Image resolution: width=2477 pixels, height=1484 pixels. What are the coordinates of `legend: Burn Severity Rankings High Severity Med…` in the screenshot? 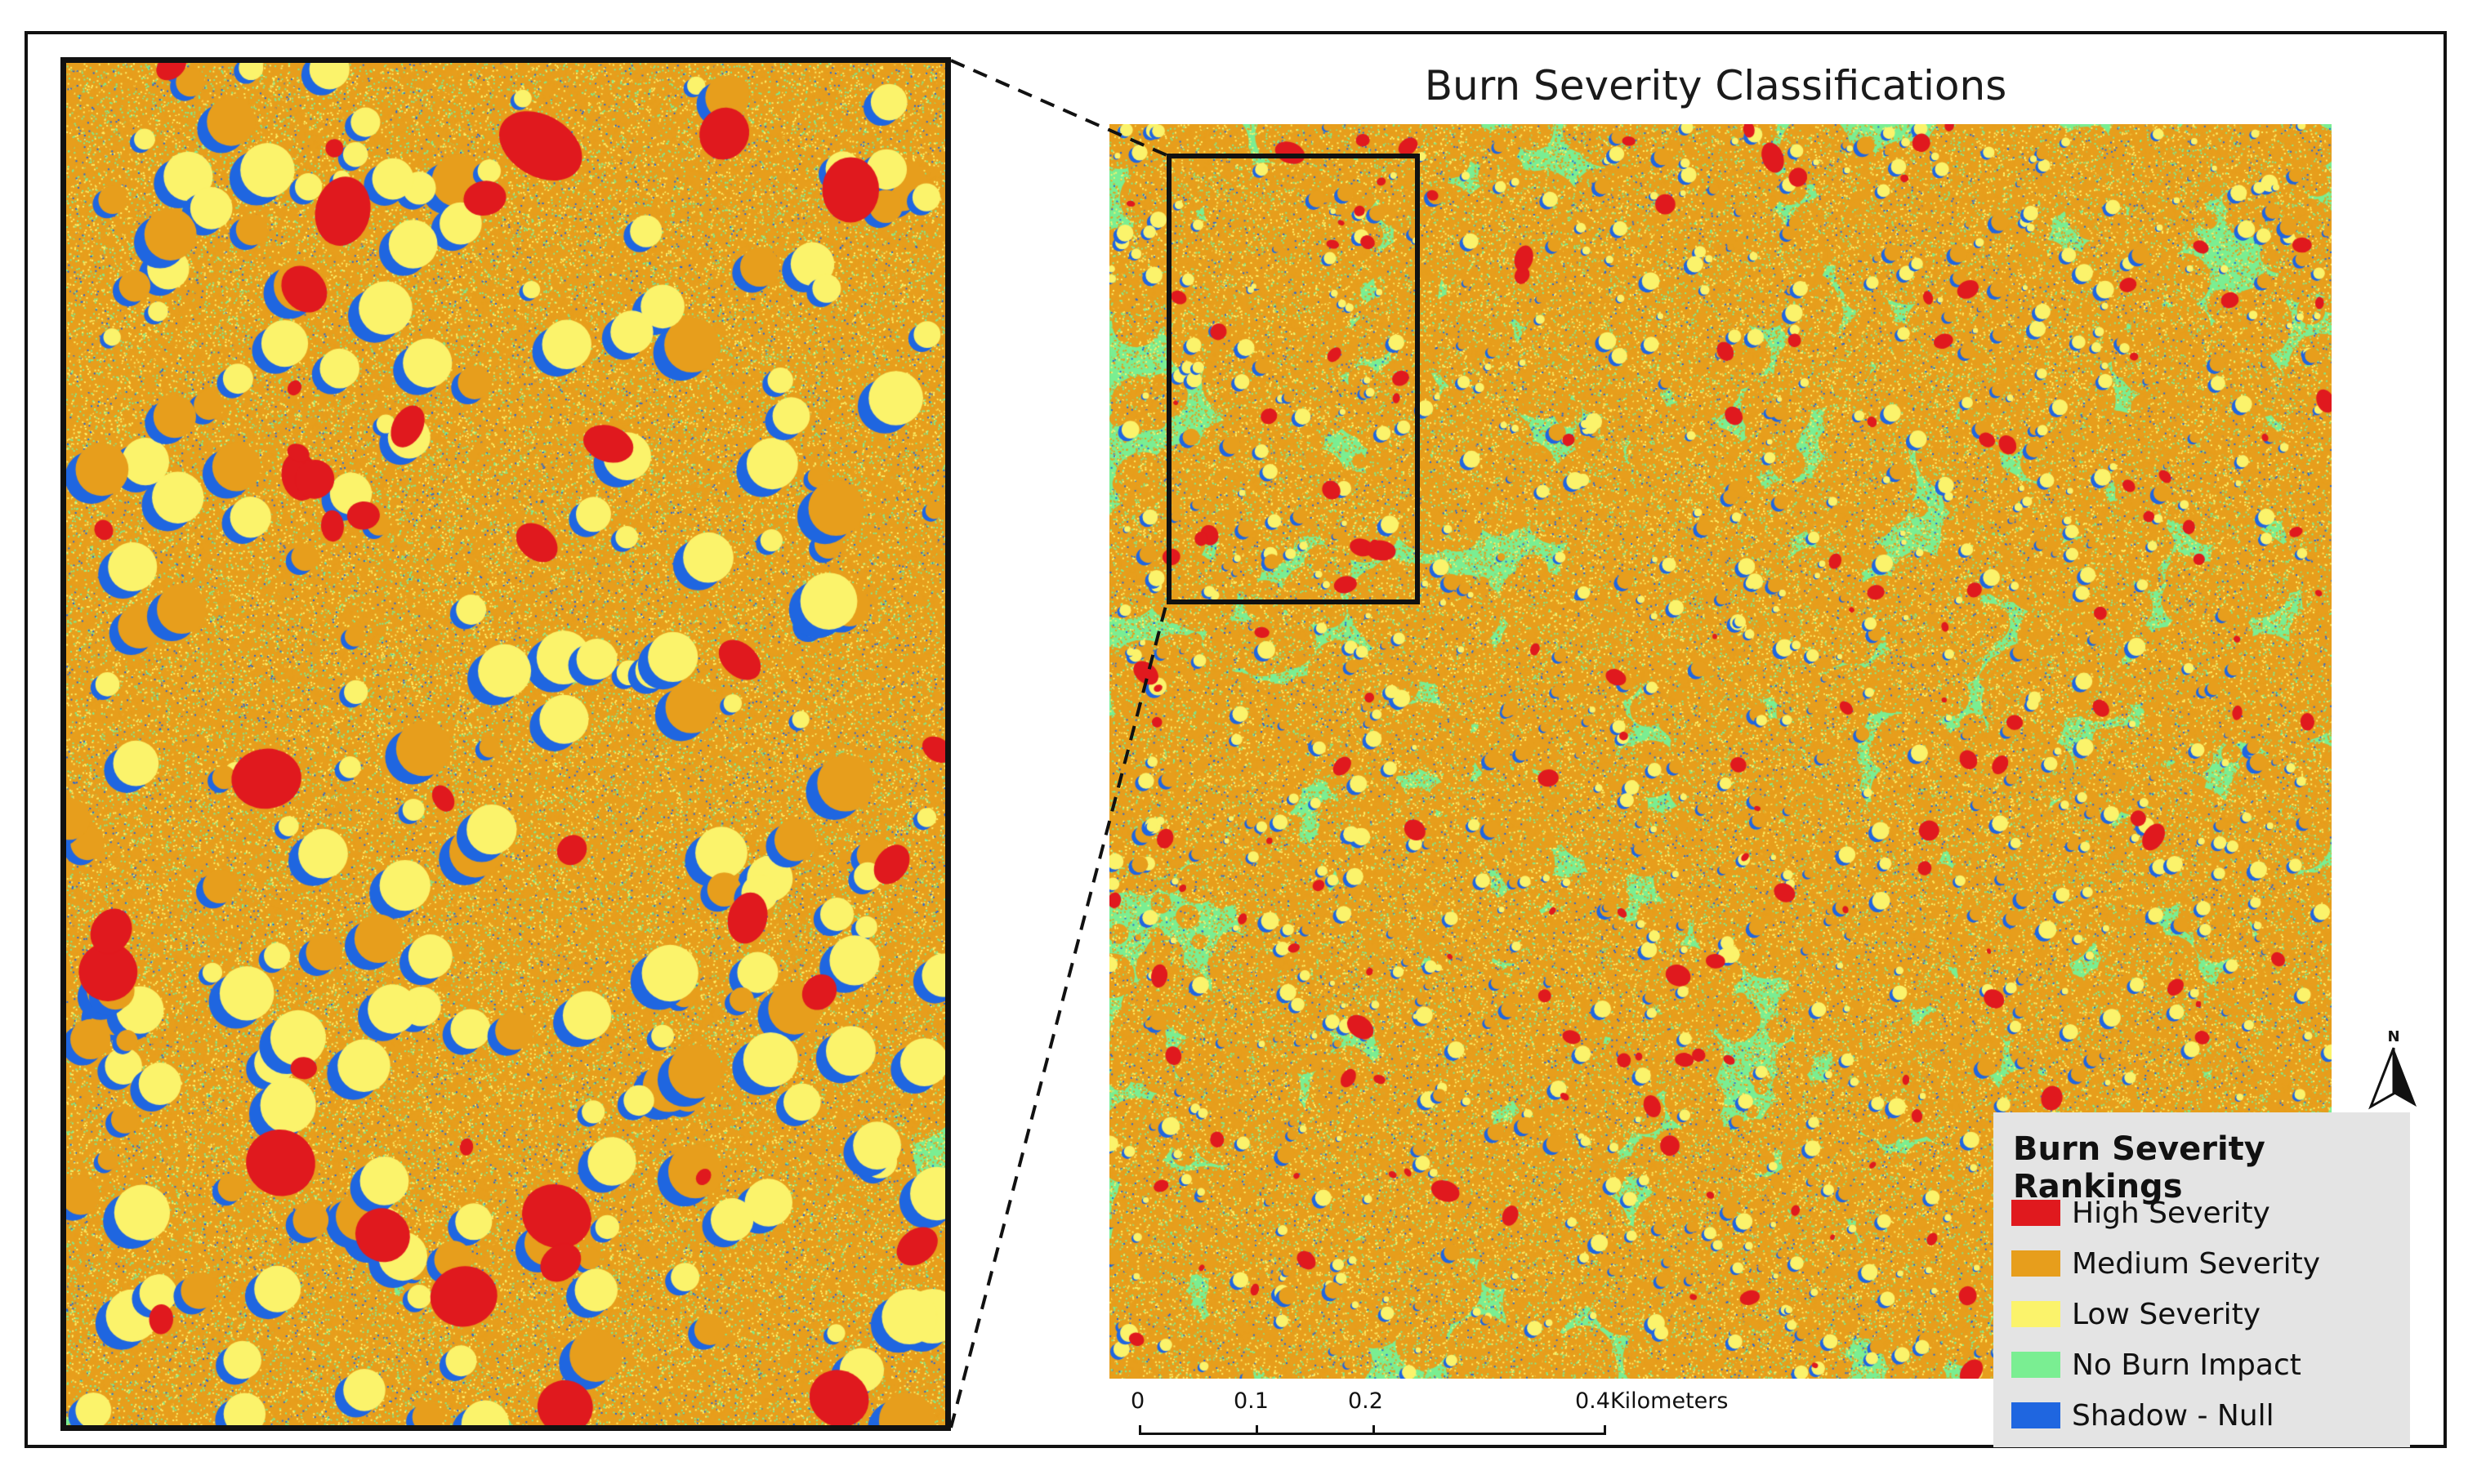 It's located at (2201, 1279).